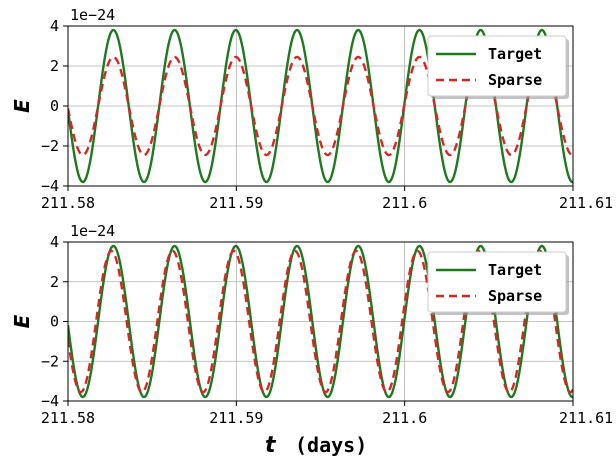  Describe the element at coordinates (331, 445) in the screenshot. I see `x-axis-label-unit: (days)` at that location.